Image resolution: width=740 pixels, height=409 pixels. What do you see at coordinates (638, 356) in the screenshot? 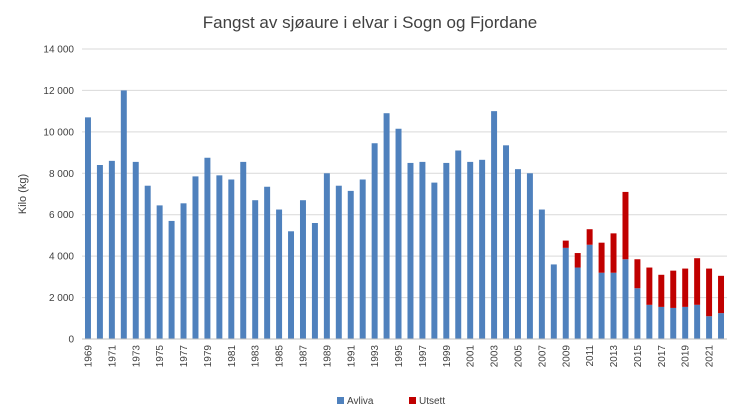
I see `x-tick-label: 2015` at bounding box center [638, 356].